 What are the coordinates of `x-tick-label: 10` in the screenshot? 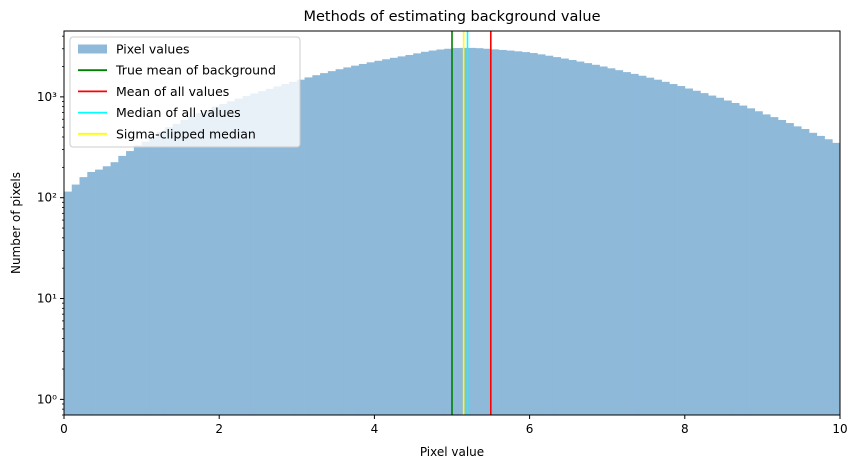 It's located at (839, 429).